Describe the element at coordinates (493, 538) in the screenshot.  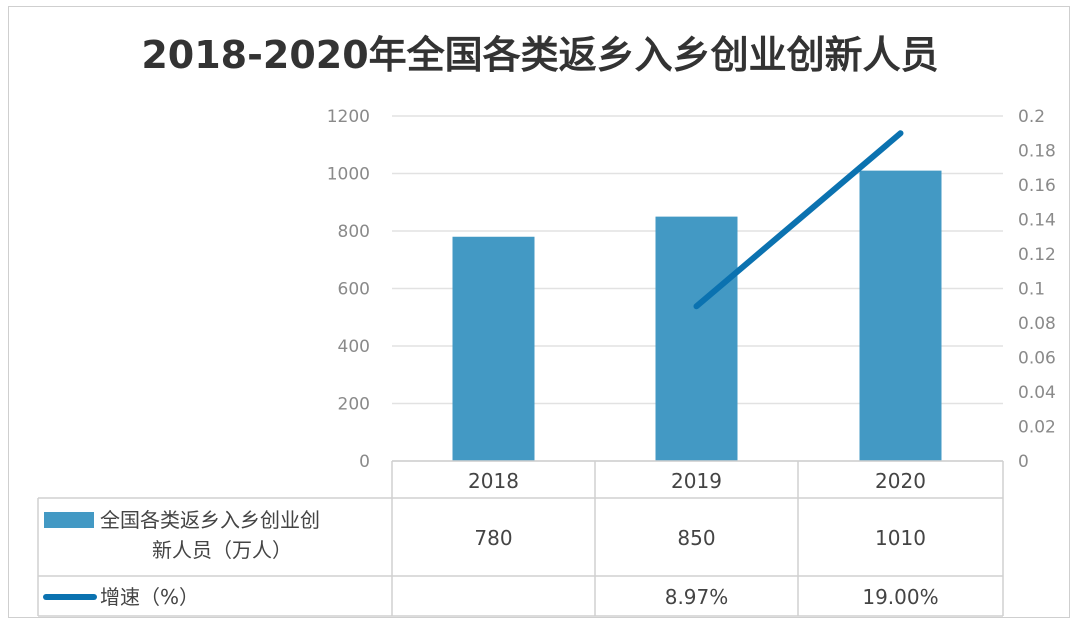
I see `bar-value-cell: 780` at that location.